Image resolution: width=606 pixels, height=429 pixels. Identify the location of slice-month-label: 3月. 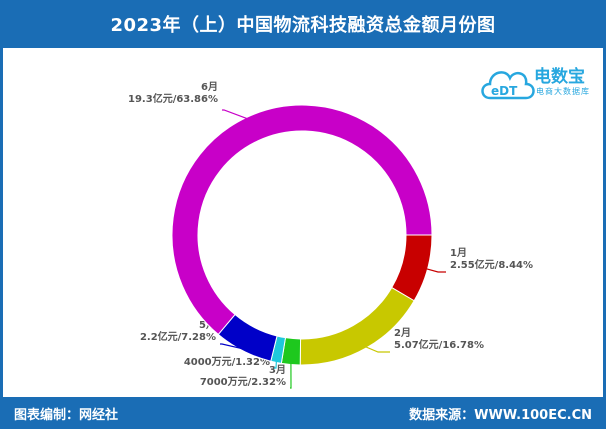
(277, 370).